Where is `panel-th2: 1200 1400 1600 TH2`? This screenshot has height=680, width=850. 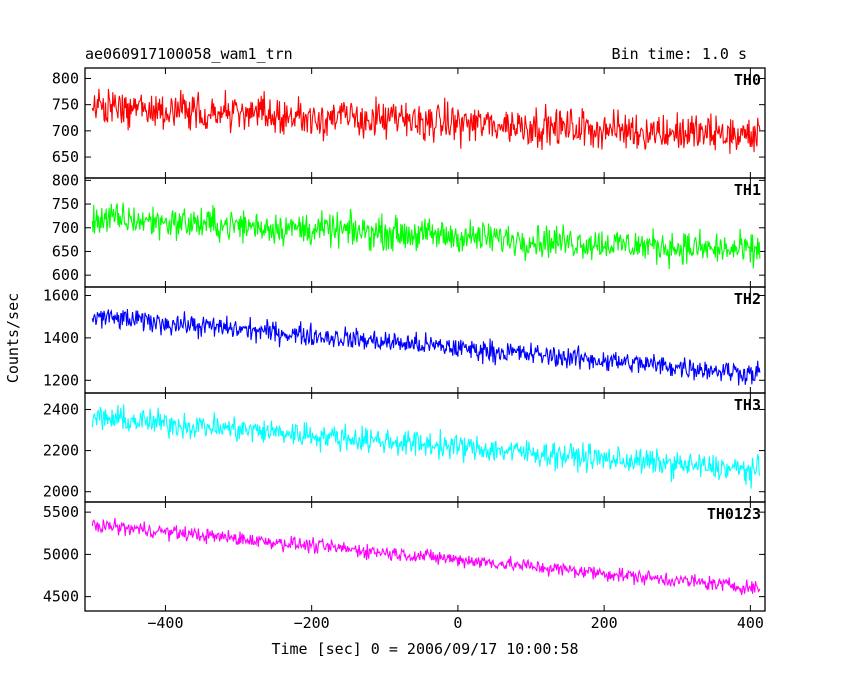
panel-th2: 1200 1400 1600 TH2 is located at coordinates (404, 340).